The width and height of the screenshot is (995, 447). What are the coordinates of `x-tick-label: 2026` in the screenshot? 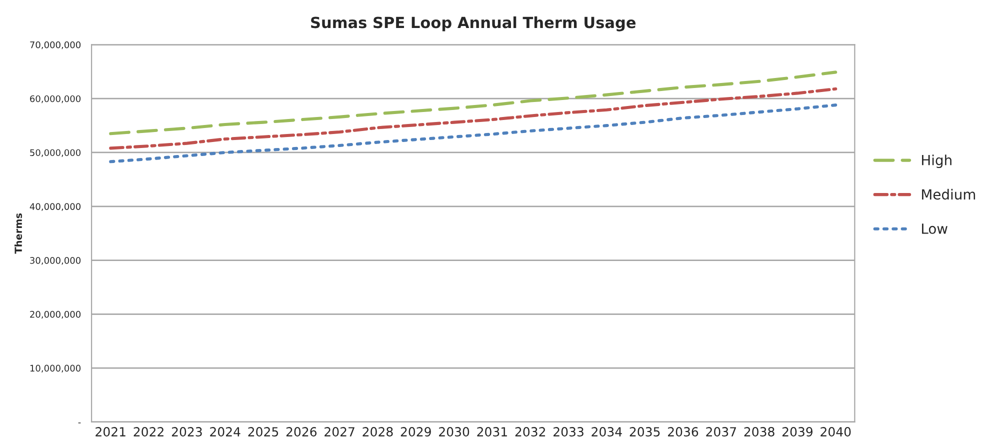 It's located at (301, 432).